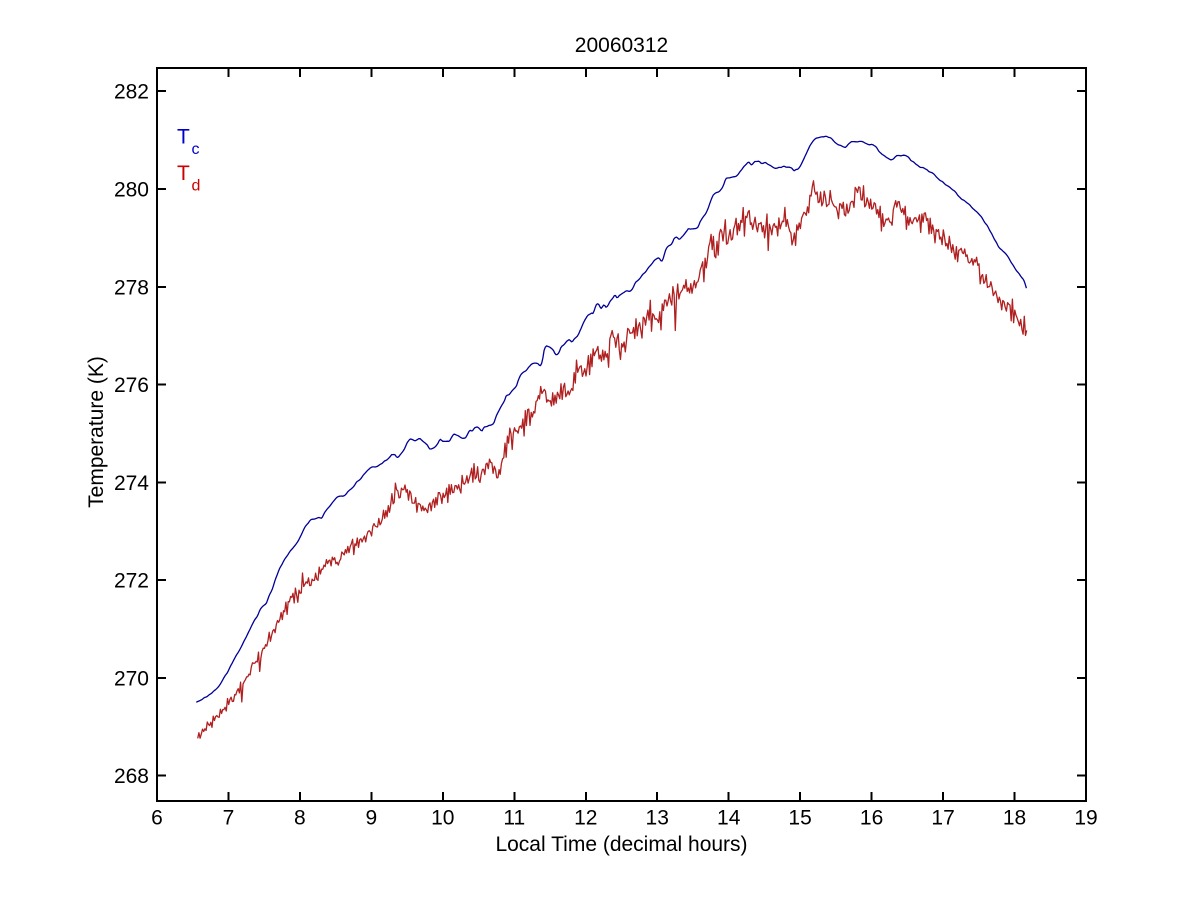  What do you see at coordinates (799, 818) in the screenshot?
I see `svg-text: 15` at bounding box center [799, 818].